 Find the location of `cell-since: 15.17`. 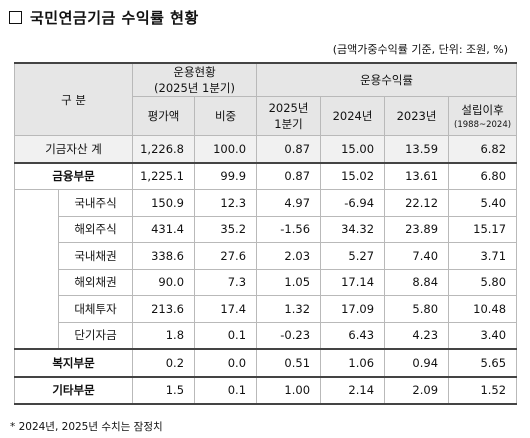

cell-since: 15.17 is located at coordinates (483, 229).